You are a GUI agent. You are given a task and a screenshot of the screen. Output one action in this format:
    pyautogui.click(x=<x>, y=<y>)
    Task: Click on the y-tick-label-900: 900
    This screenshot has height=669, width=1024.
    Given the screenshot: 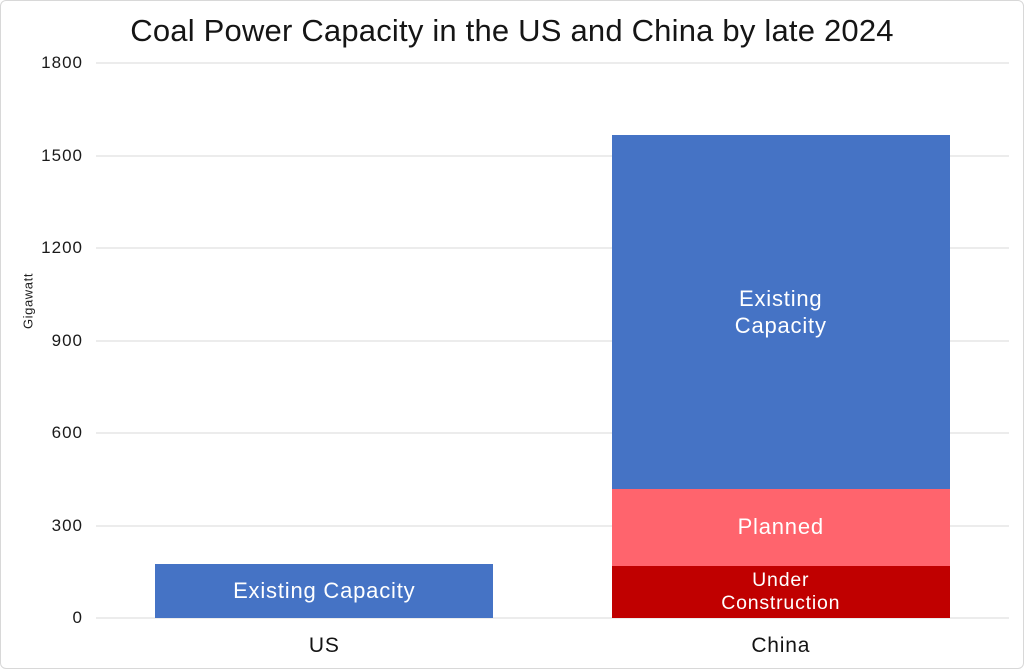 What is the action you would take?
    pyautogui.click(x=67, y=340)
    